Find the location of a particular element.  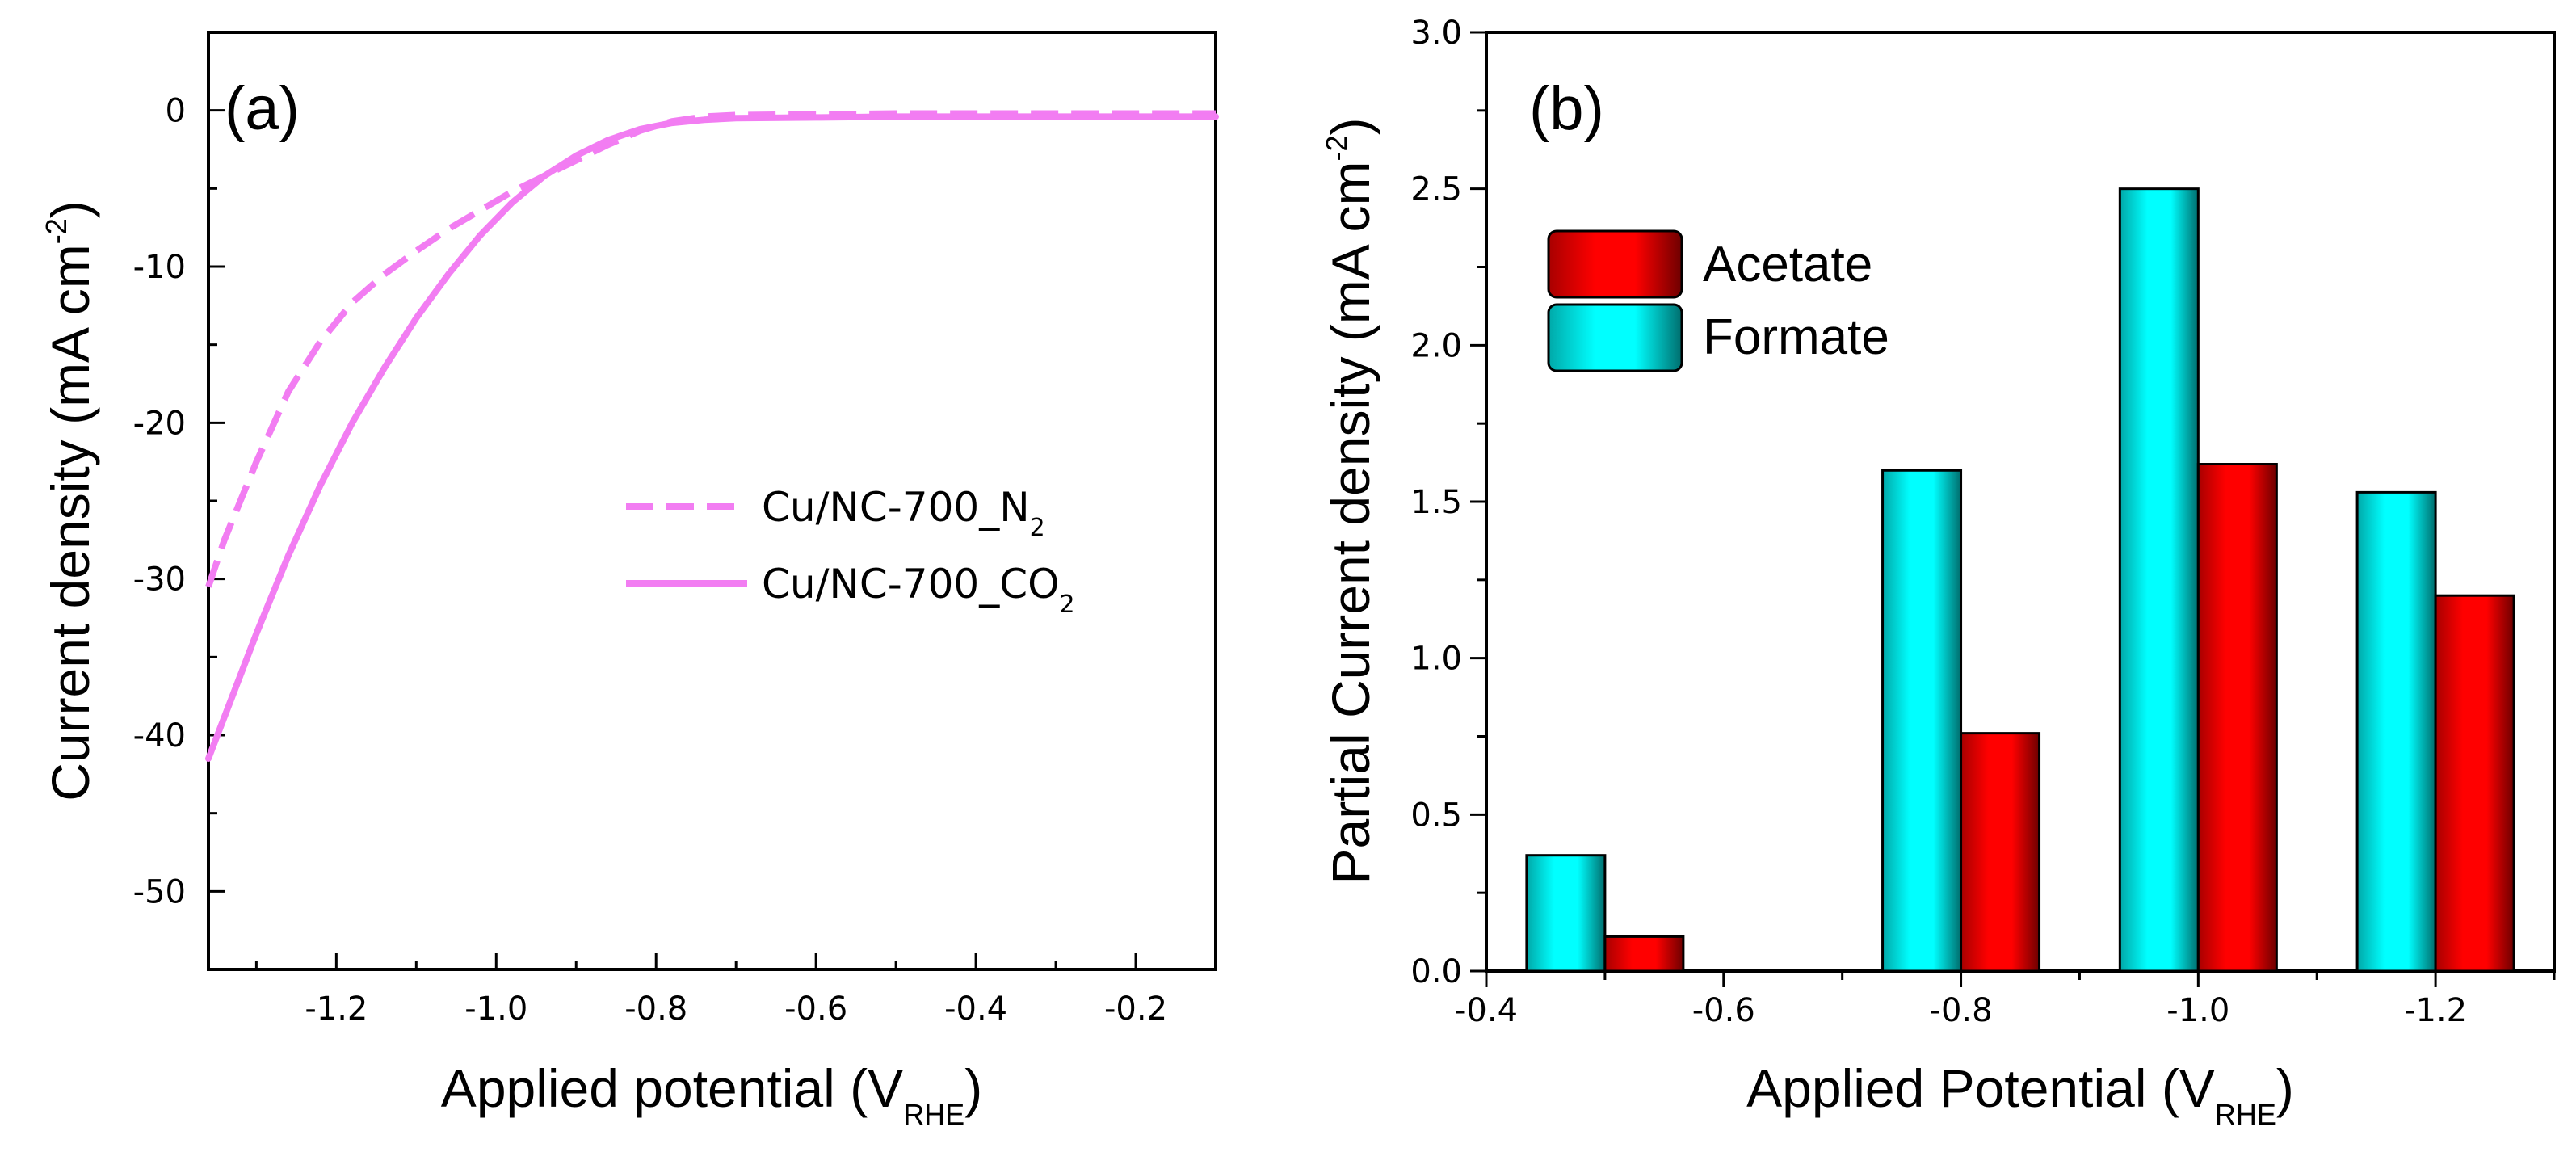

legend-formate-swatch is located at coordinates (1615, 338).